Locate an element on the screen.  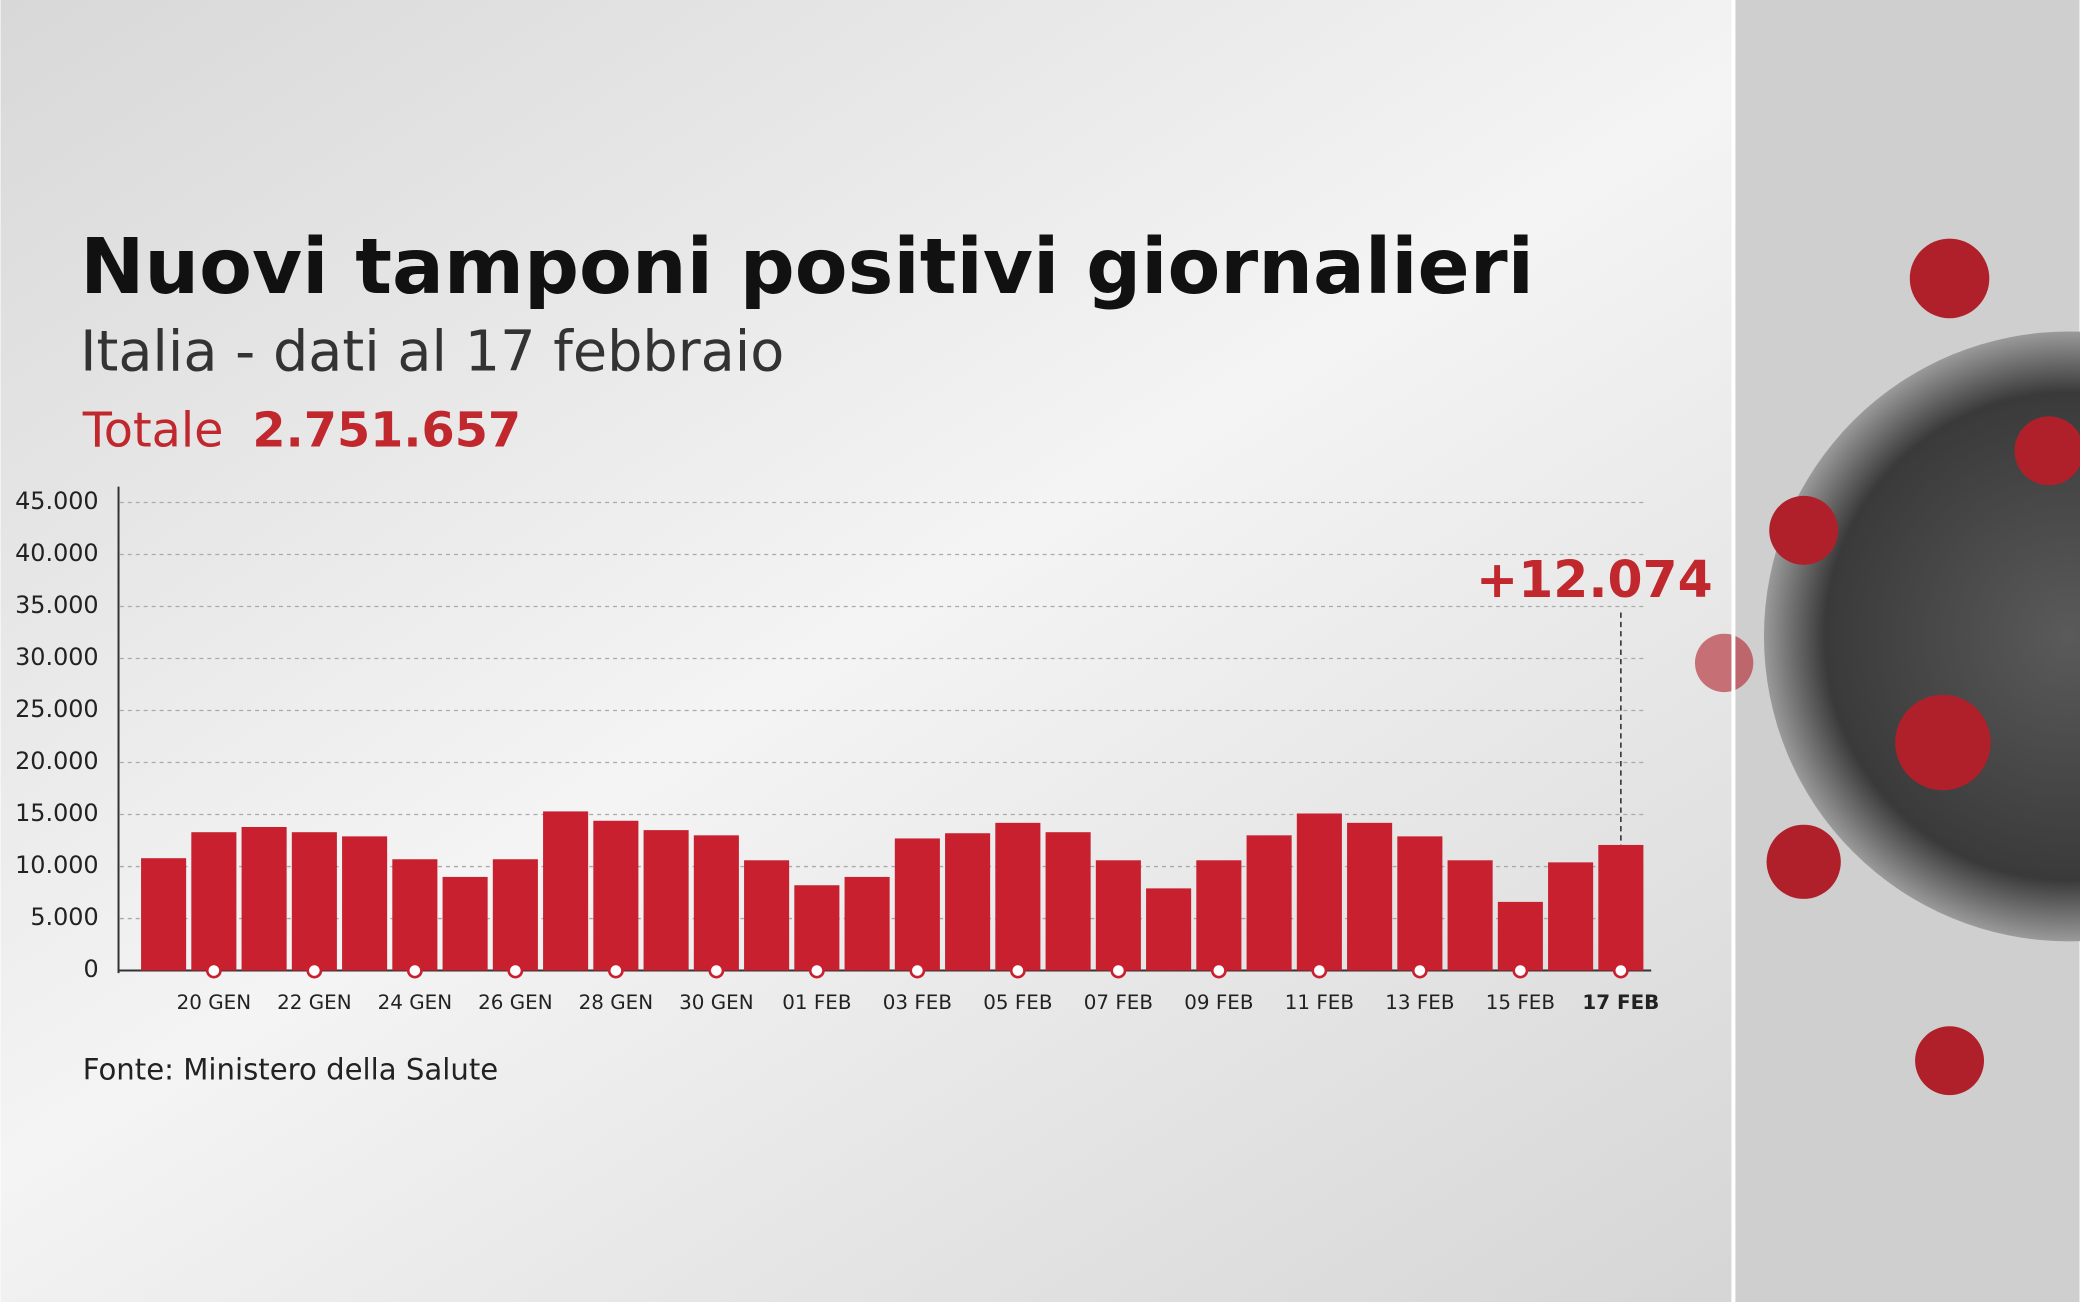
x-tick-label: 15 FEB is located at coordinates (1520, 1002).